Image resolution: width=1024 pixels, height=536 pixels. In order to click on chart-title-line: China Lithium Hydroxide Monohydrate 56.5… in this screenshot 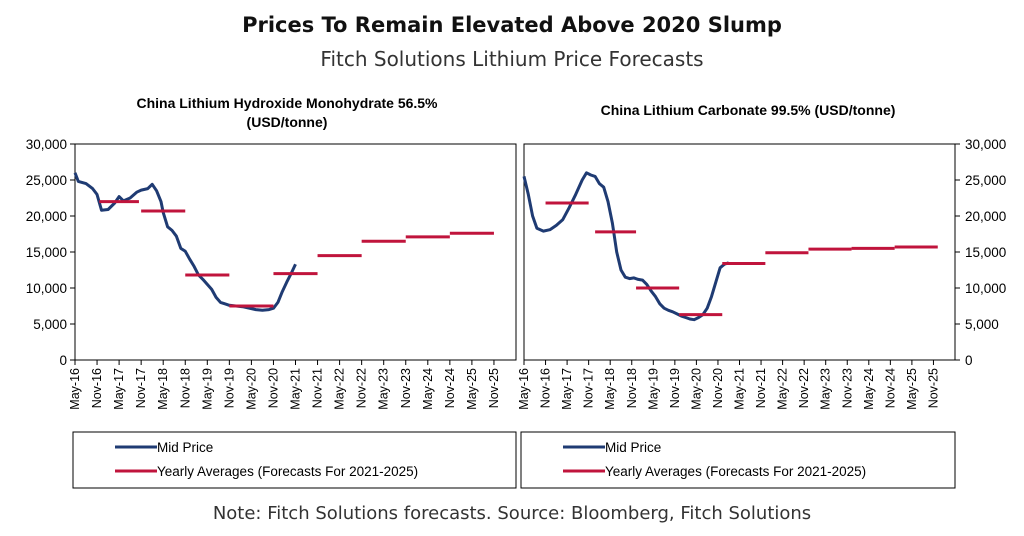, I will do `click(287, 103)`.